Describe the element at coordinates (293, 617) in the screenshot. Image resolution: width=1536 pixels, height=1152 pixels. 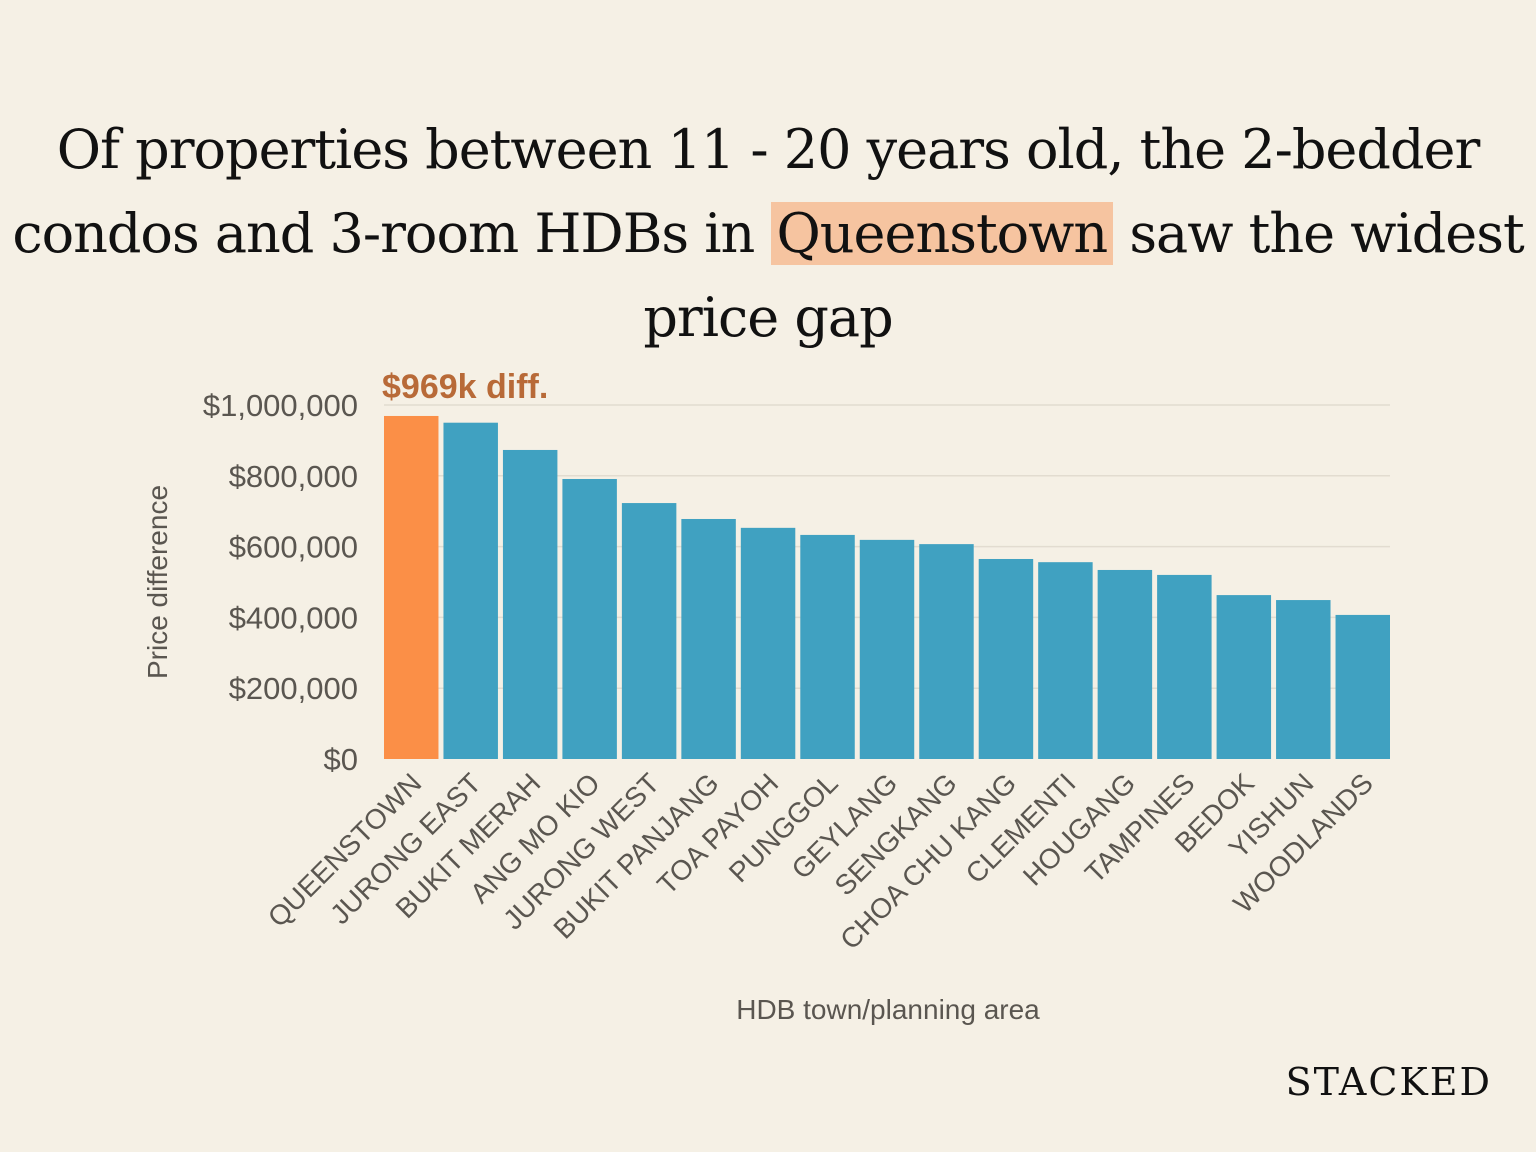
I see `y-tick-label: $400,000` at that location.